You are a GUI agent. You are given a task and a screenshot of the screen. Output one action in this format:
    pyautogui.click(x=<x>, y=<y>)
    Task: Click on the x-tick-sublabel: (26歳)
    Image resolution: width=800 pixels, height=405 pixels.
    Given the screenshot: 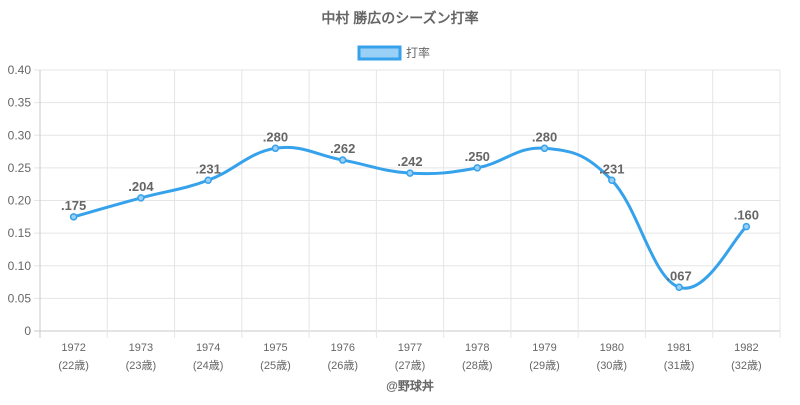 What is the action you would take?
    pyautogui.click(x=342, y=365)
    